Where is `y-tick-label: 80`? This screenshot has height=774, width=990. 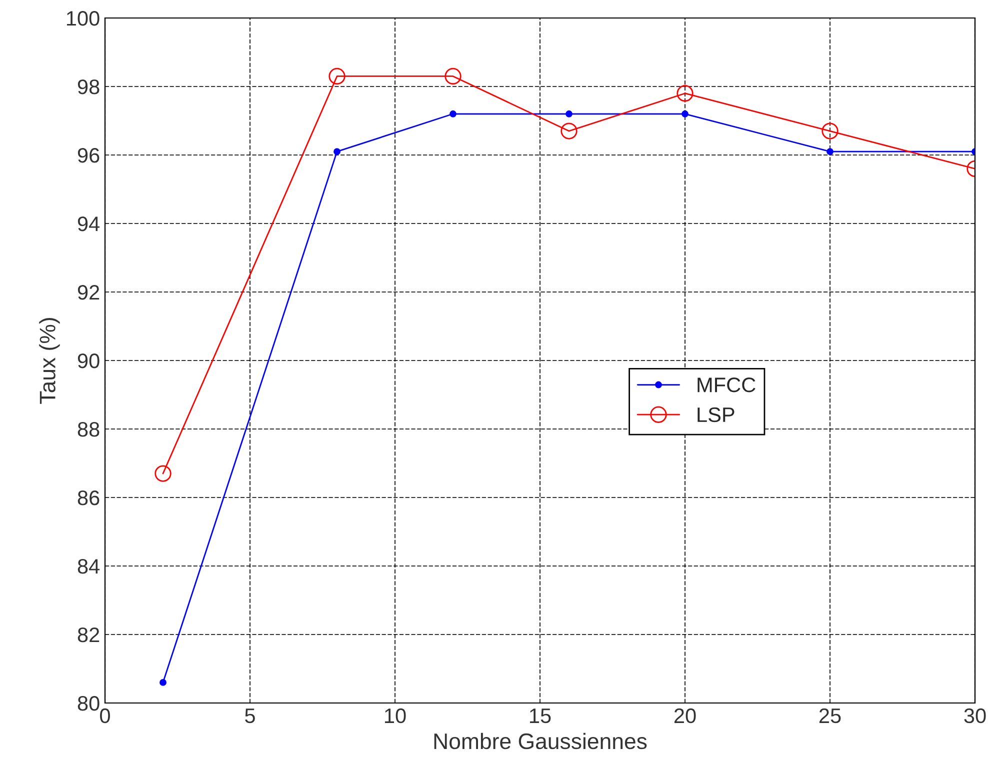 y-tick-label: 80 is located at coordinates (89, 703).